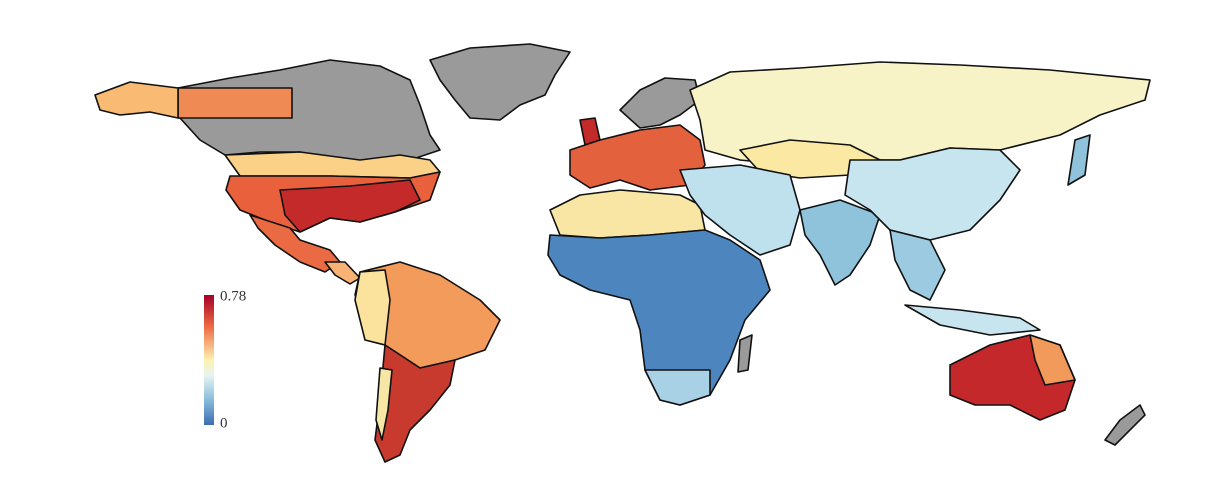 The height and width of the screenshot is (478, 1207). I want to click on madagascar, so click(745, 353).